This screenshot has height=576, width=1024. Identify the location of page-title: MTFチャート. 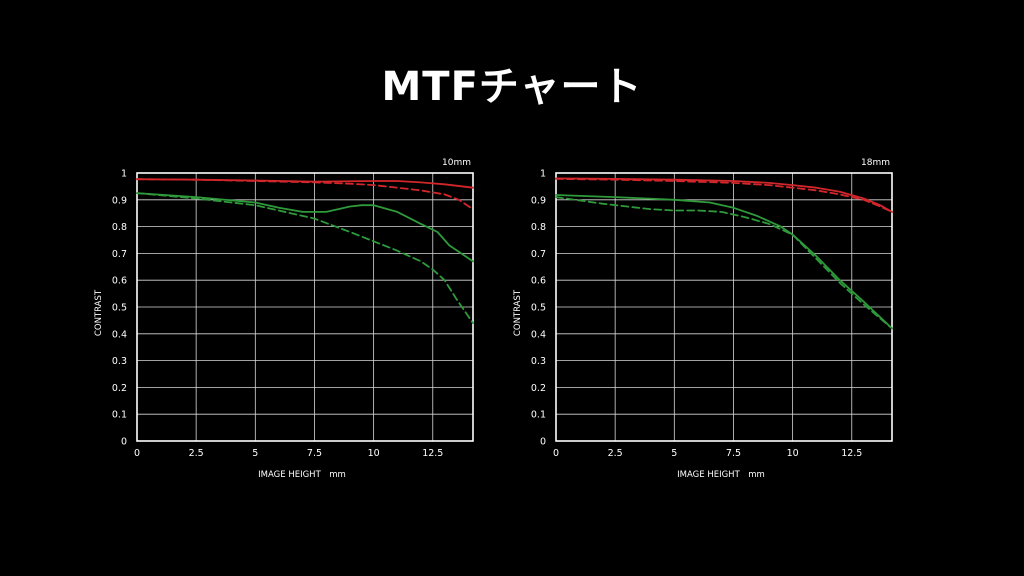
(512, 87).